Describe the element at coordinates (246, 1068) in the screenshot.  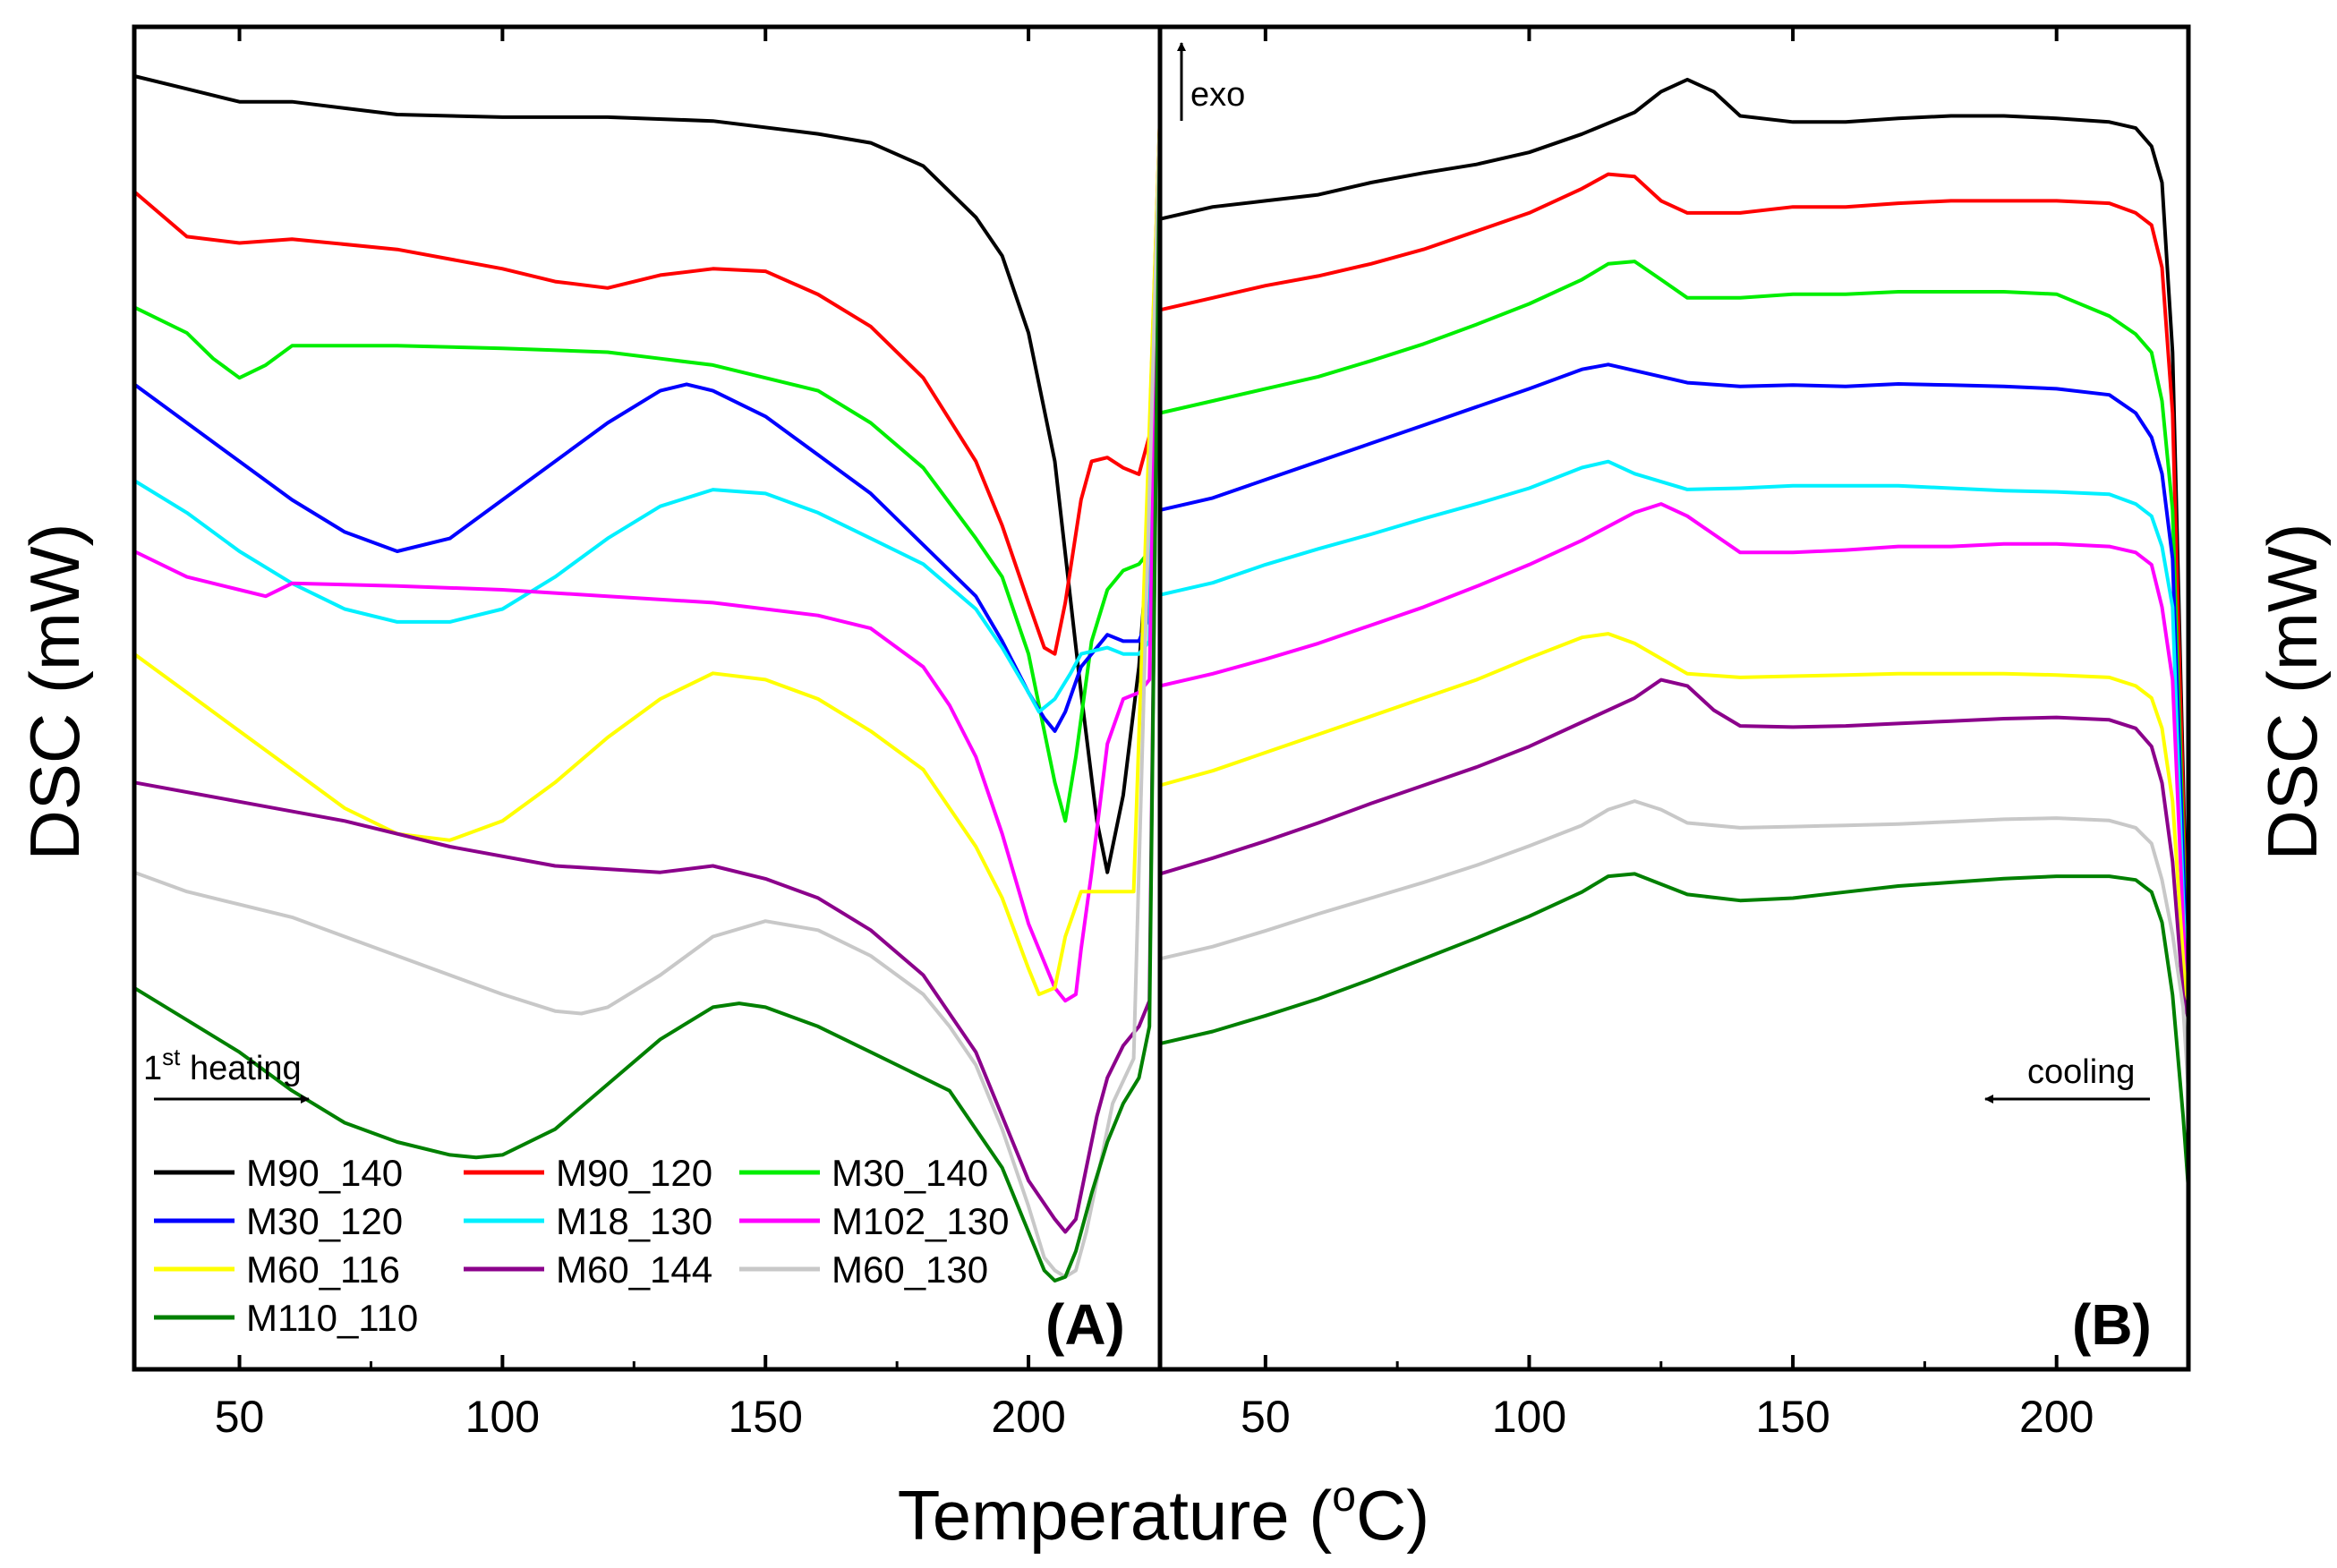
I see `heating-annotation-text: heating` at that location.